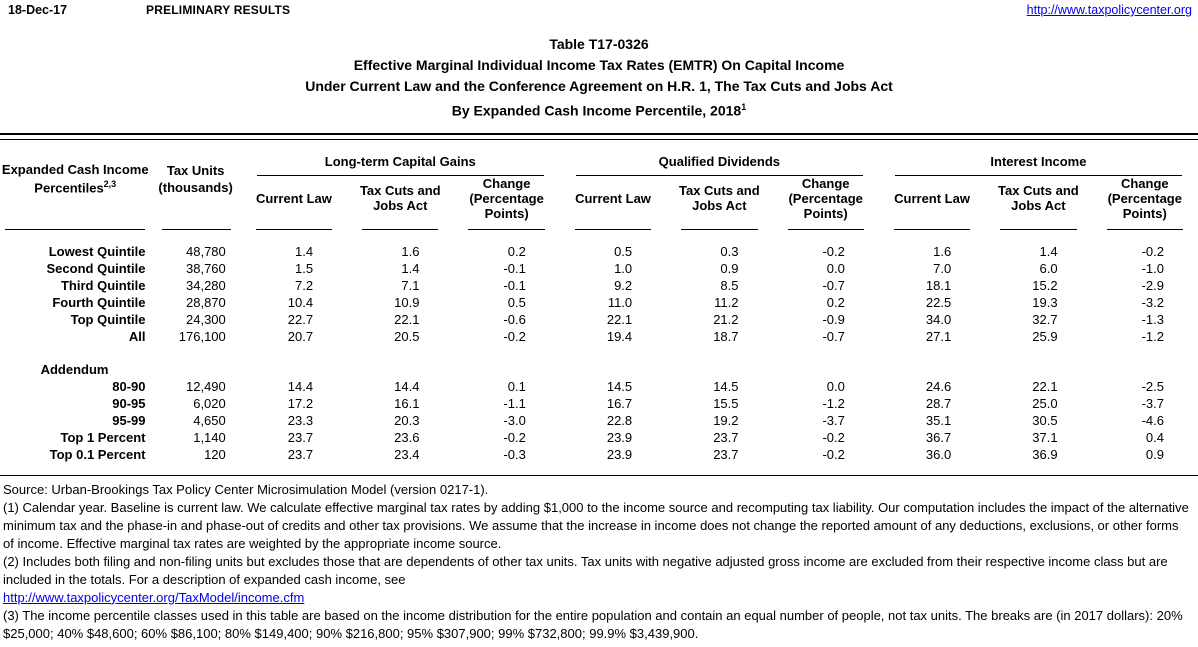 The height and width of the screenshot is (647, 1198). Describe the element at coordinates (400, 158) in the screenshot. I see `group-header-long-term-capital-gains: Long-term Capital Gains` at that location.